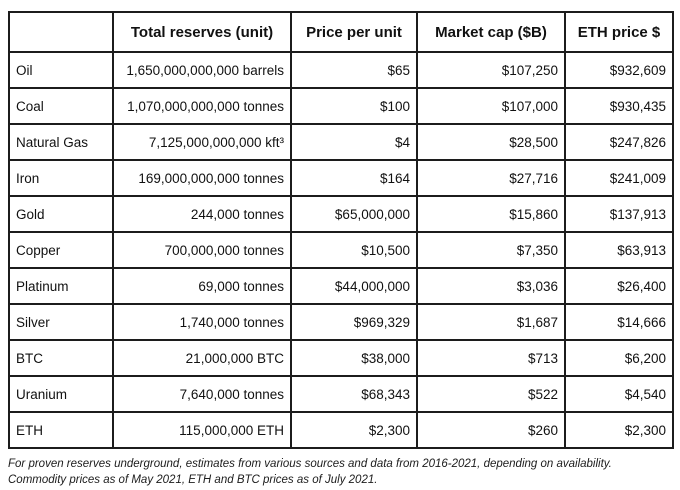  What do you see at coordinates (202, 358) in the screenshot?
I see `row-reserves: 21,000,000 BTC` at bounding box center [202, 358].